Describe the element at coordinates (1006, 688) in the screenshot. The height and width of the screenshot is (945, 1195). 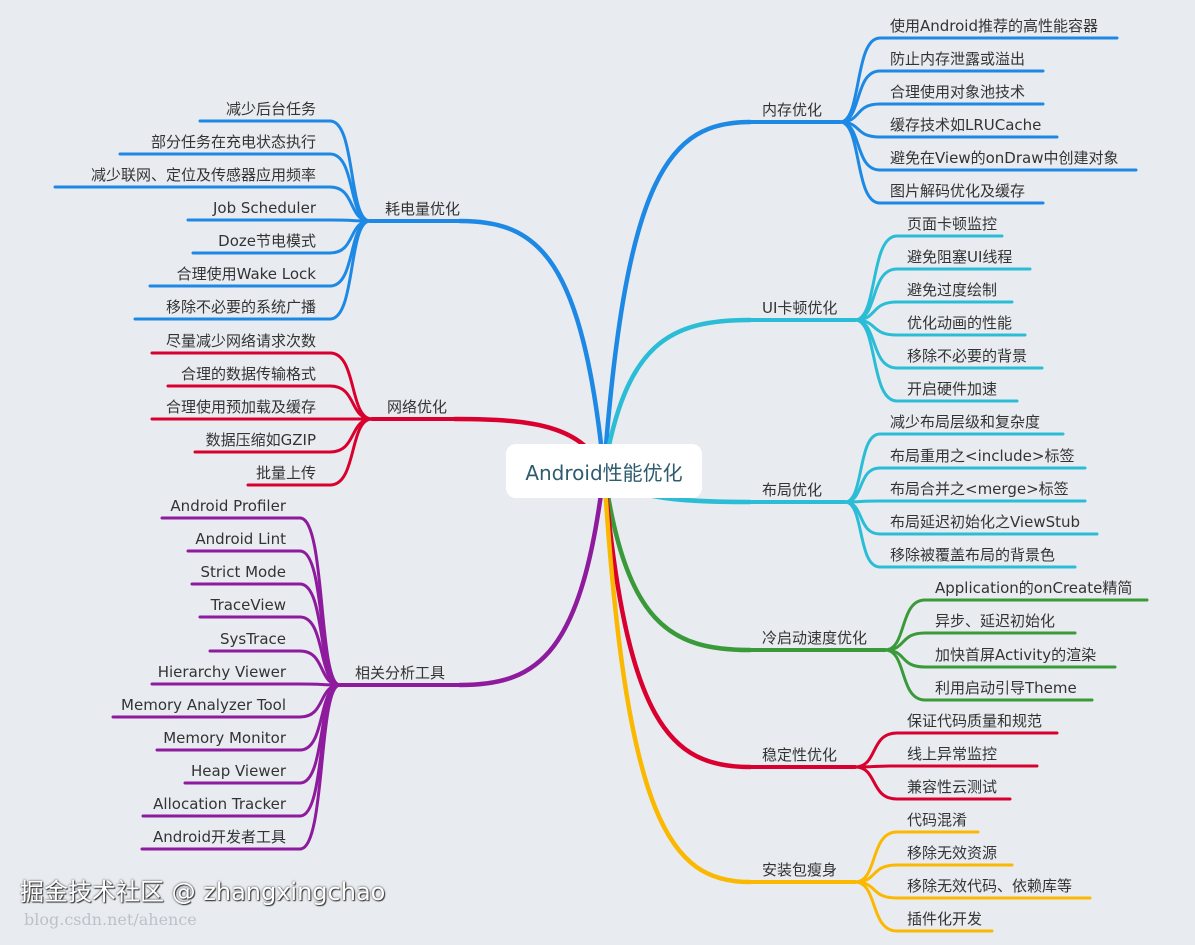
I see `leaf-topic: 利用启动引导Theme` at that location.